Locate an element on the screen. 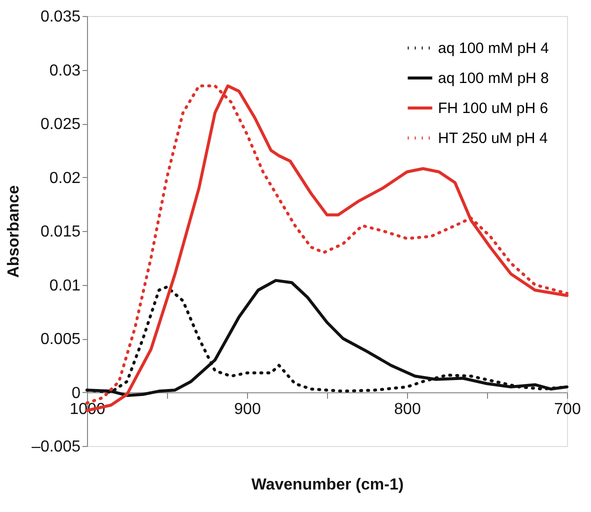 Image resolution: width=591 pixels, height=512 pixels. y-tick-label: 0.005 is located at coordinates (60, 339).